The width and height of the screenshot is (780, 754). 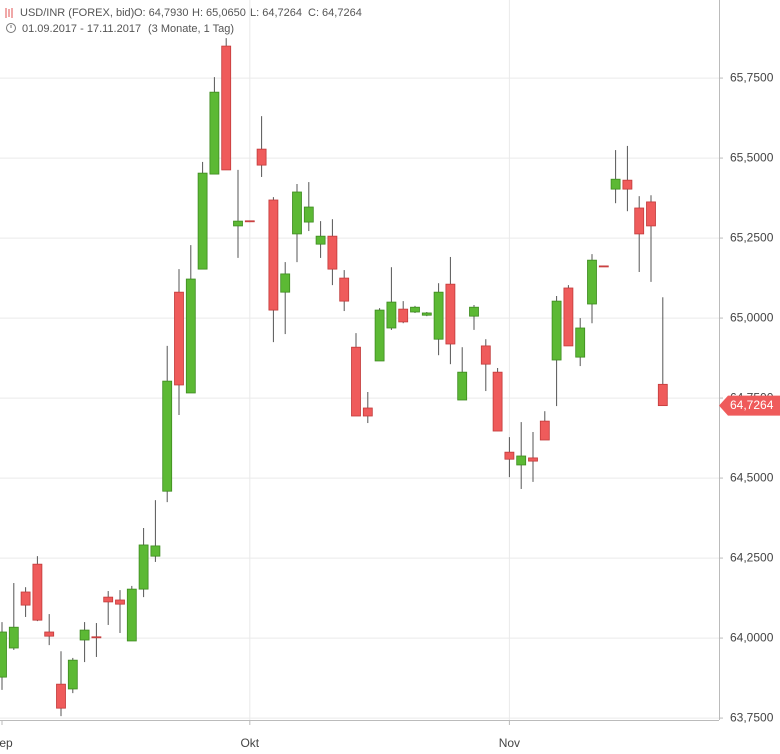 I want to click on x-tick-label: Okt, so click(x=249, y=743).